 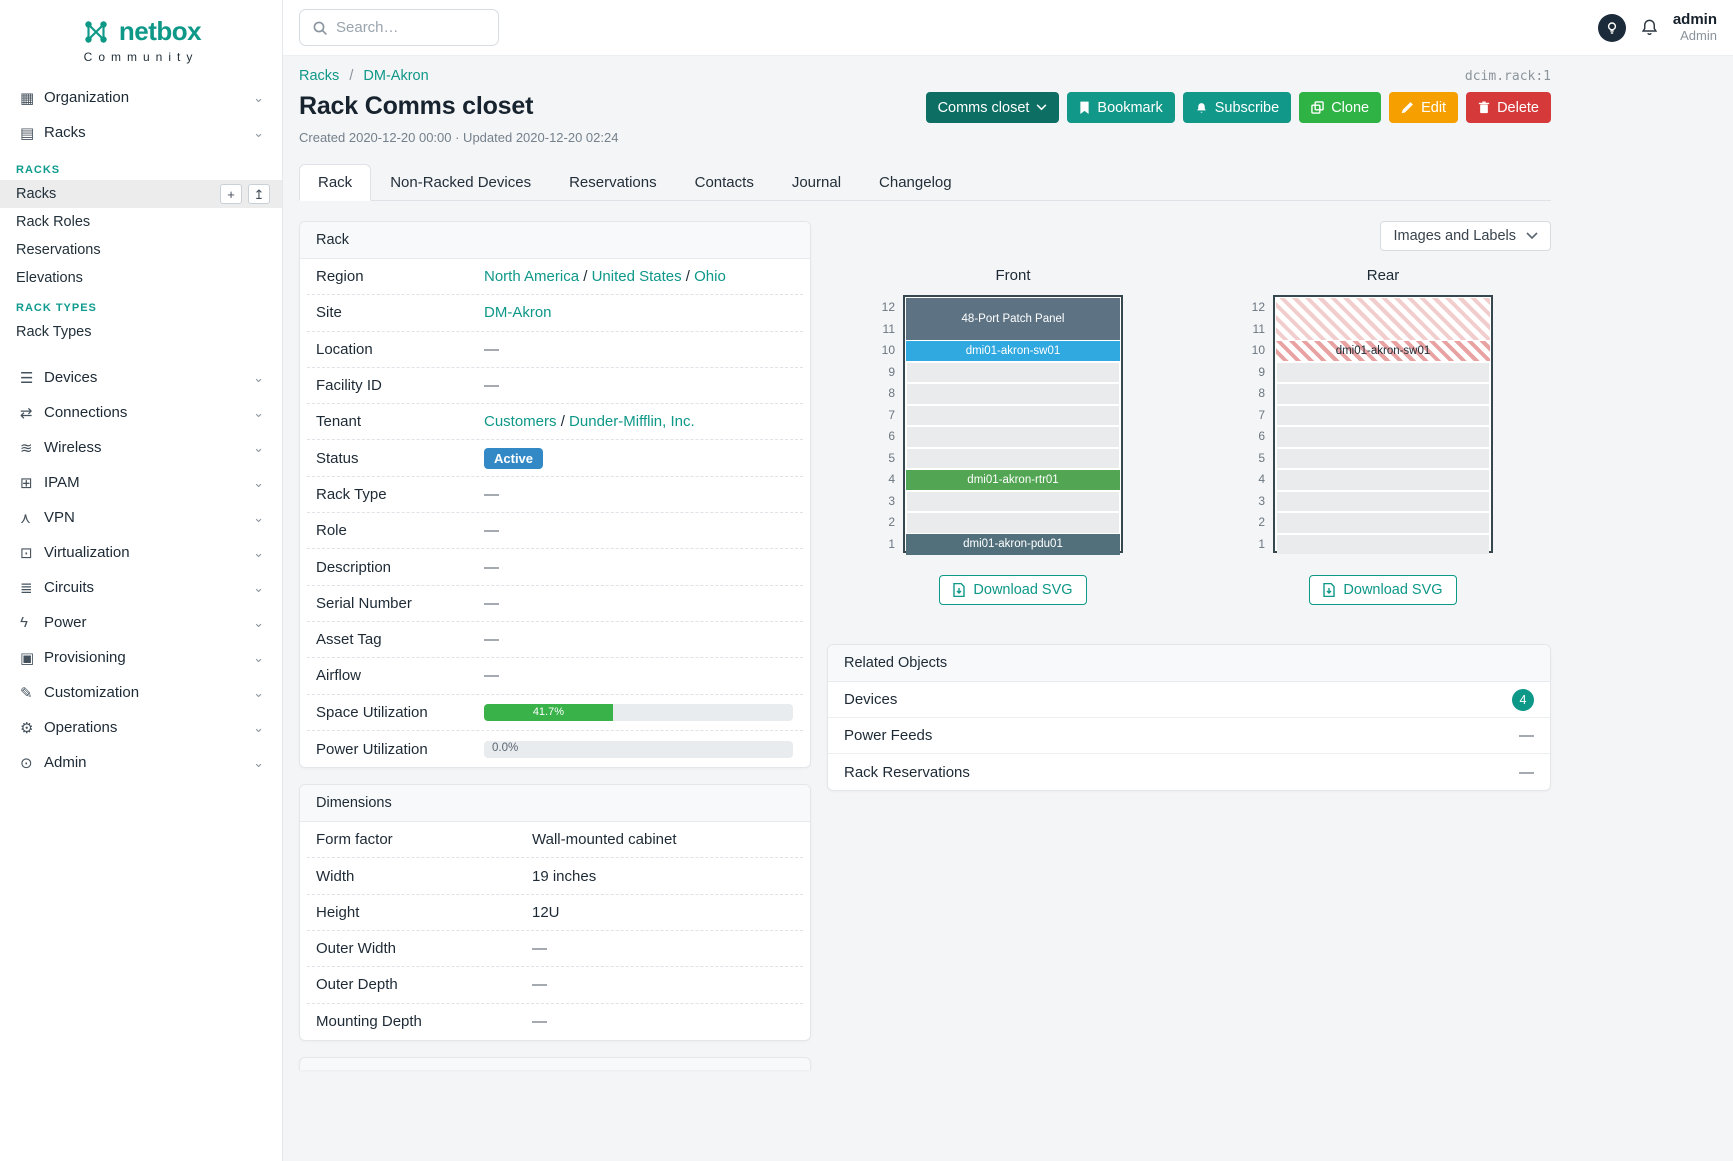 What do you see at coordinates (141, 552) in the screenshot?
I see `sidebar-item-virtualization: ⊡ Virtualization ⌄` at bounding box center [141, 552].